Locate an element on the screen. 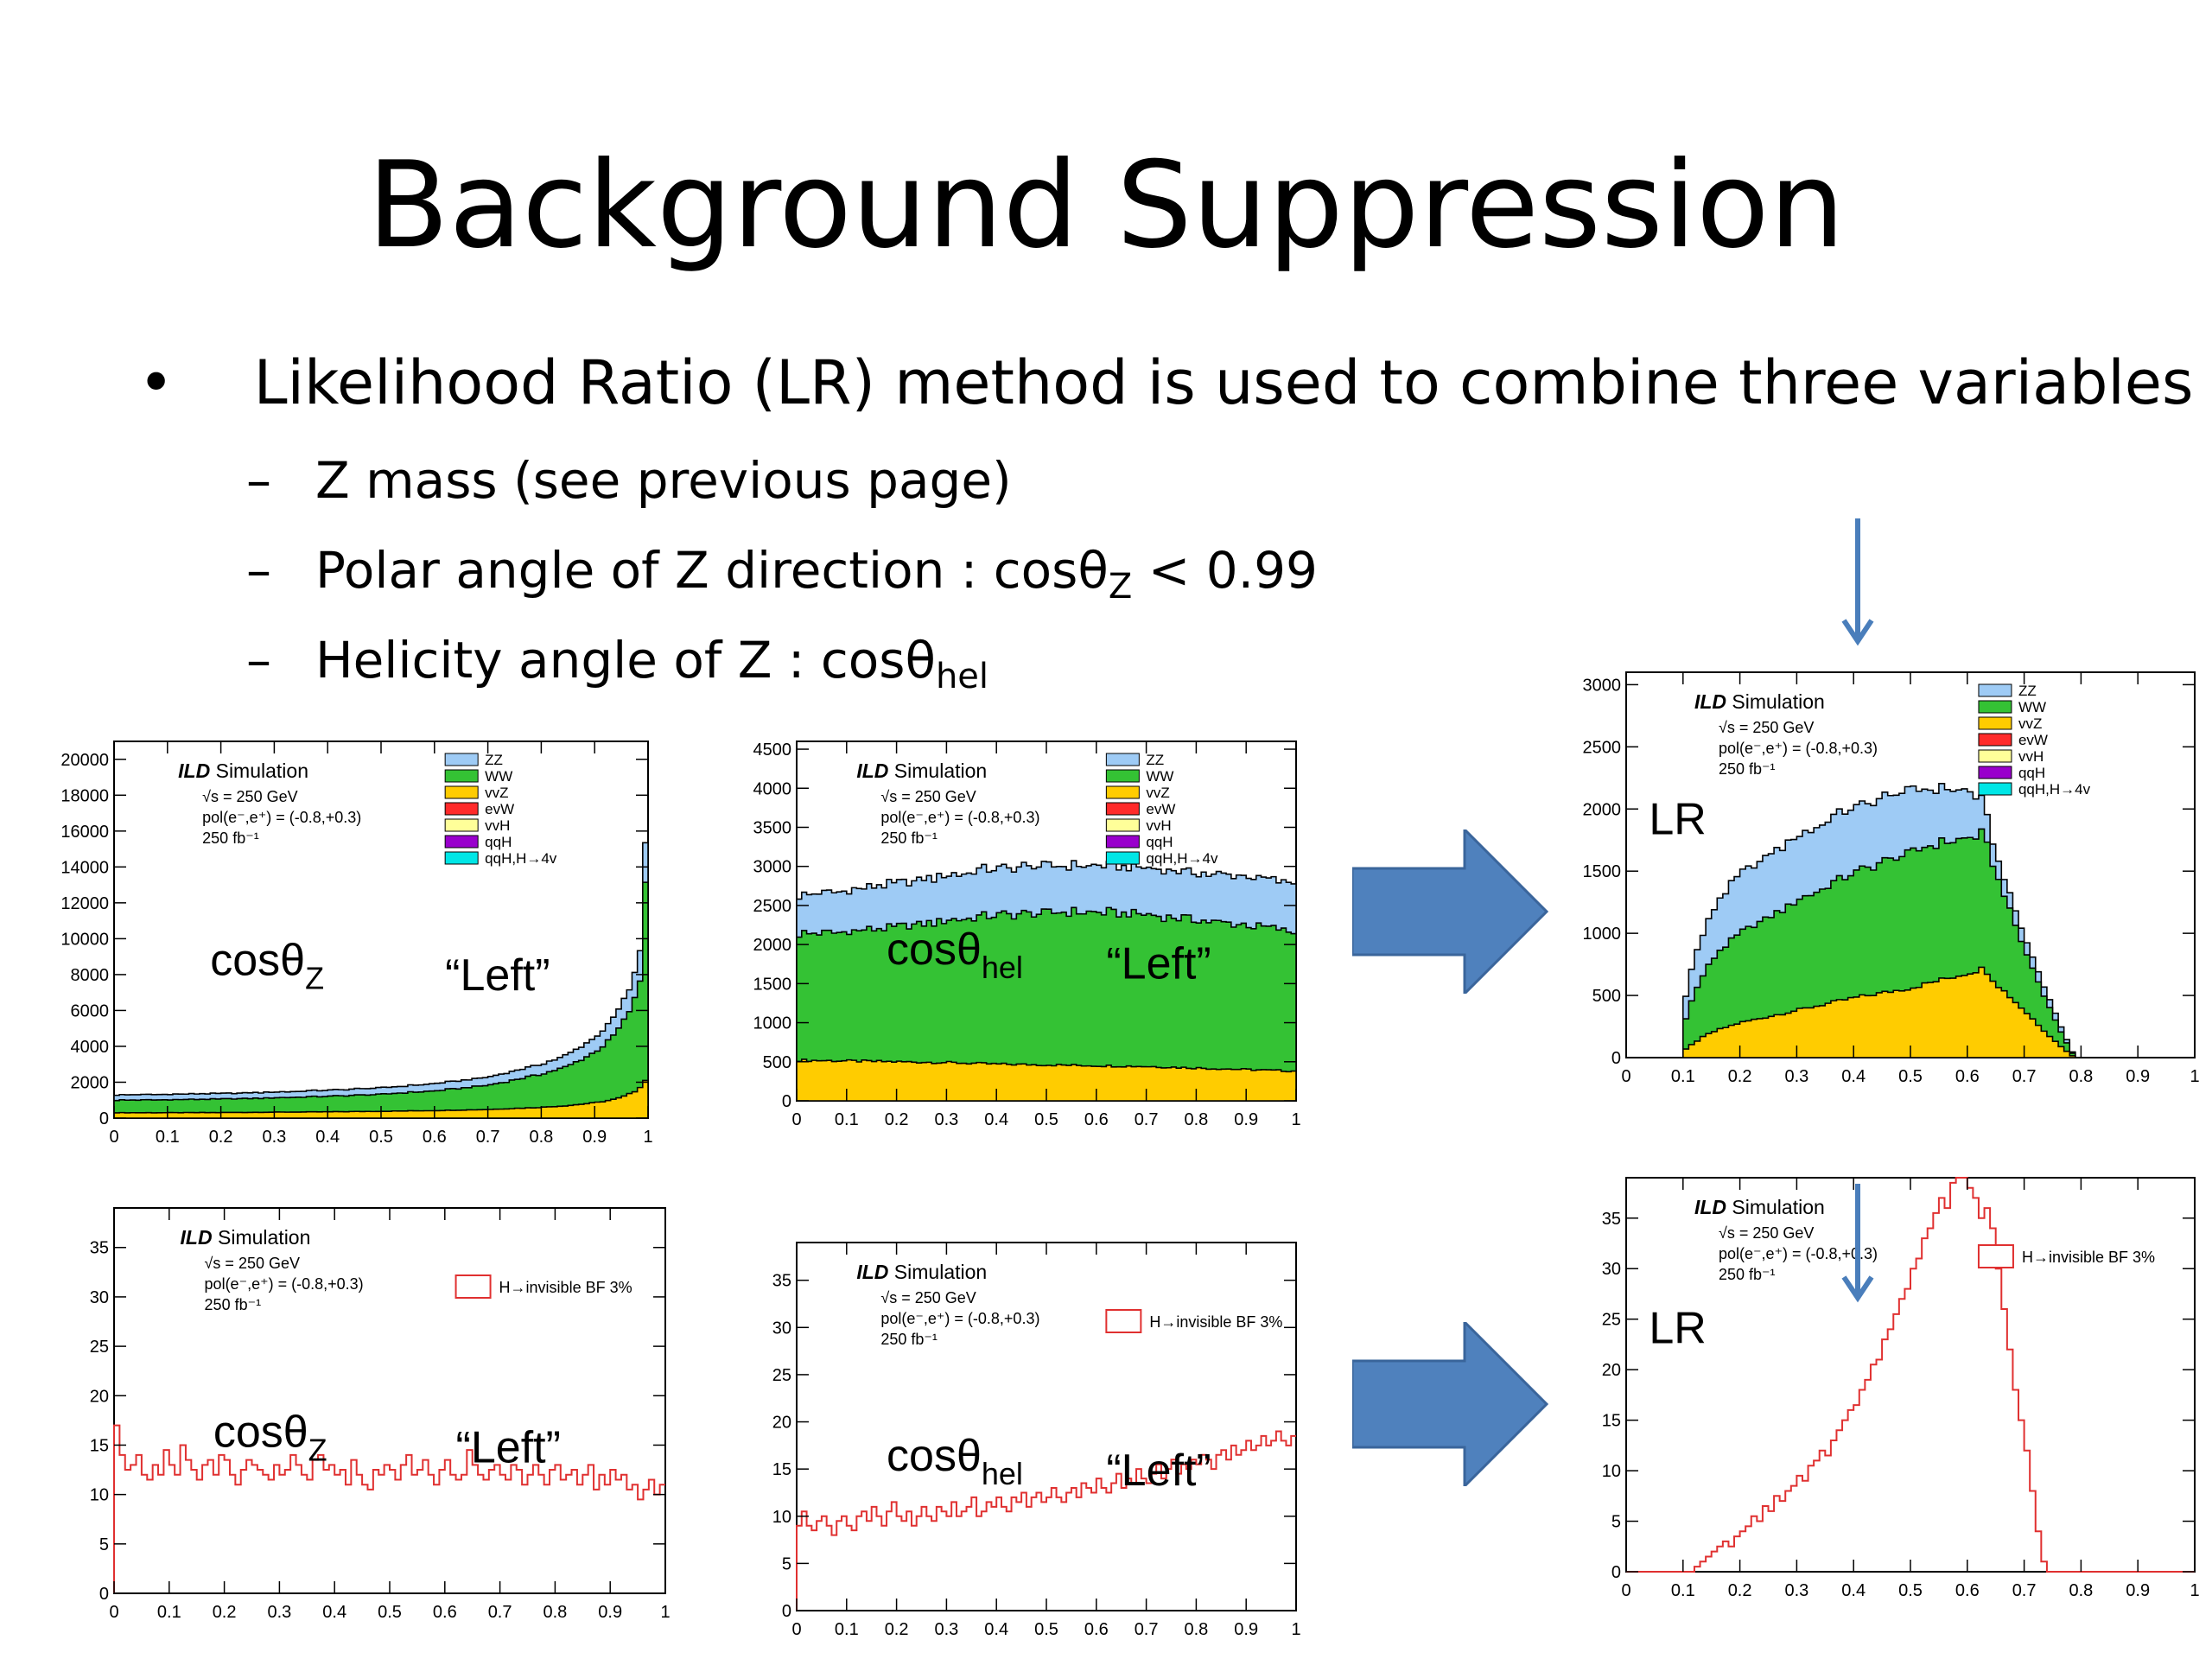  y-tick-label: 1000 is located at coordinates (1602, 934).